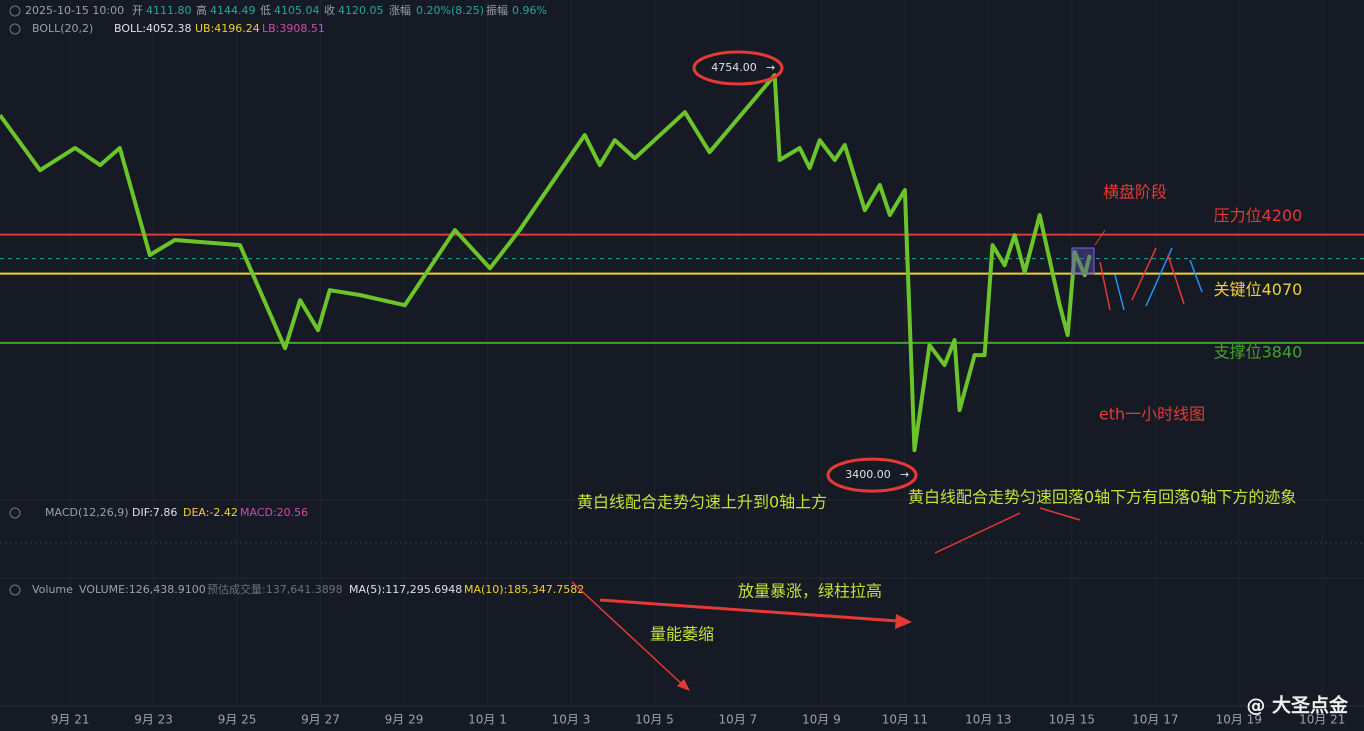 This screenshot has height=731, width=1364. Describe the element at coordinates (487, 720) in the screenshot. I see `x-tick-label: 10月 1` at that location.